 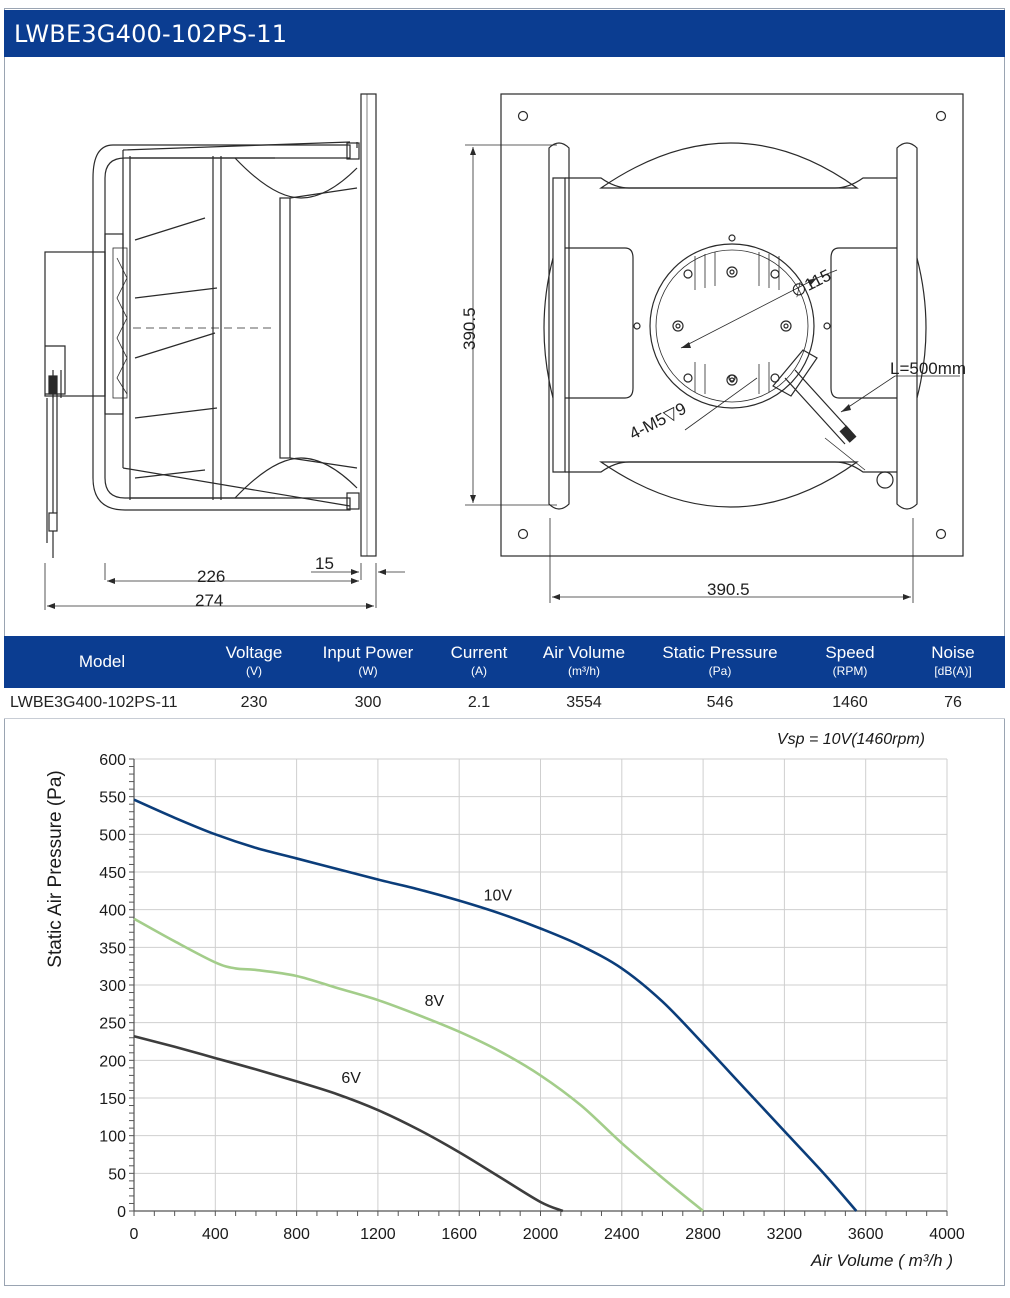 I want to click on diameter-label: ∅115, so click(x=811, y=284).